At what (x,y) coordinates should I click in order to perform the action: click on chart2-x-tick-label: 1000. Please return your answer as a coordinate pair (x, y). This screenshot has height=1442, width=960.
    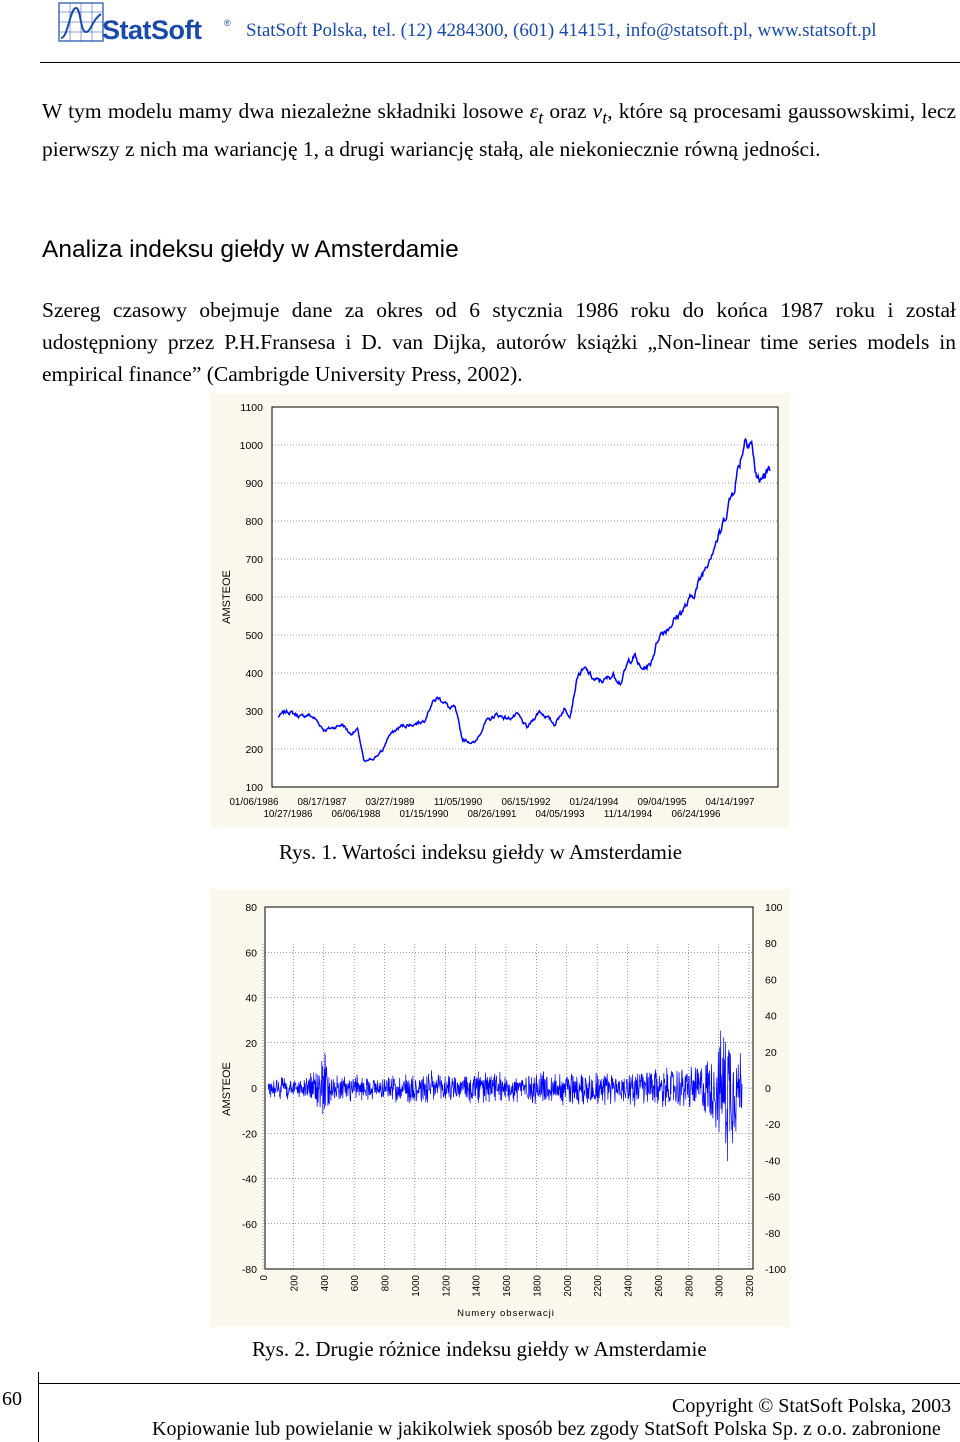
    Looking at the image, I should click on (416, 1285).